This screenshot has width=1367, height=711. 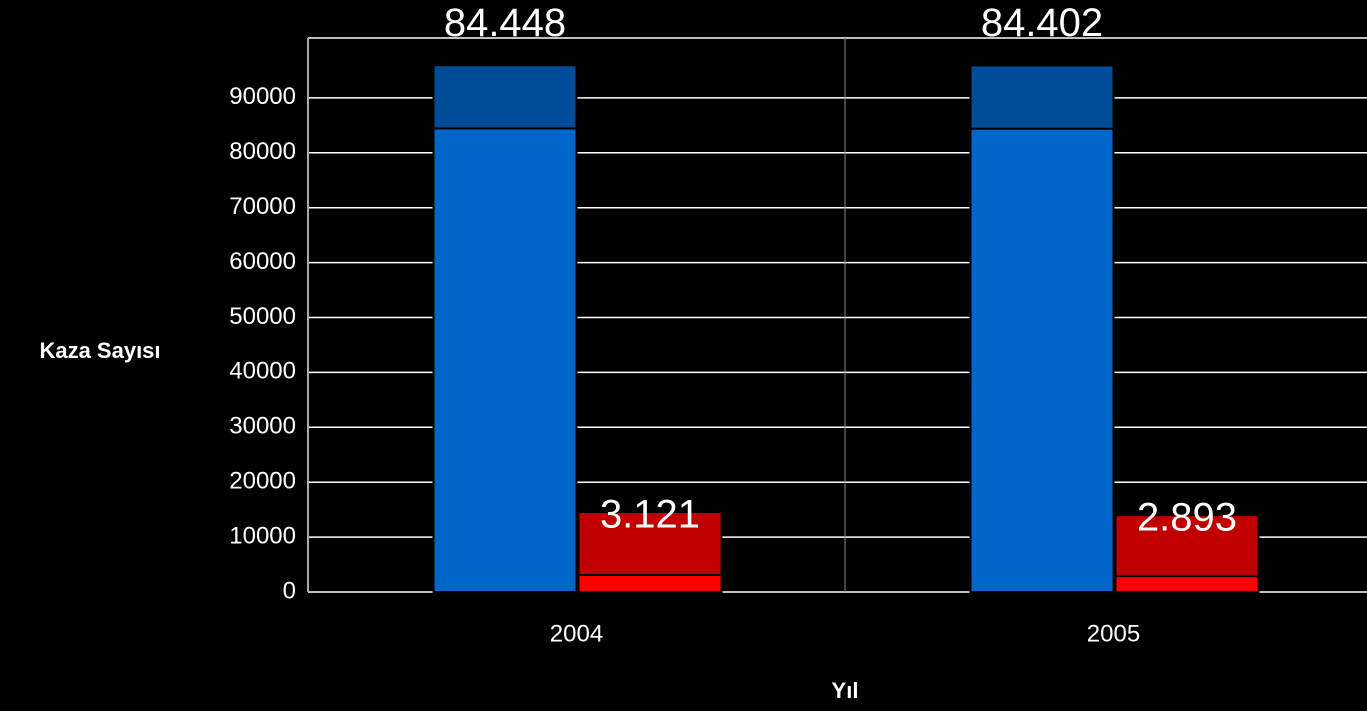 What do you see at coordinates (1042, 23) in the screenshot?
I see `value-label: 84.402` at bounding box center [1042, 23].